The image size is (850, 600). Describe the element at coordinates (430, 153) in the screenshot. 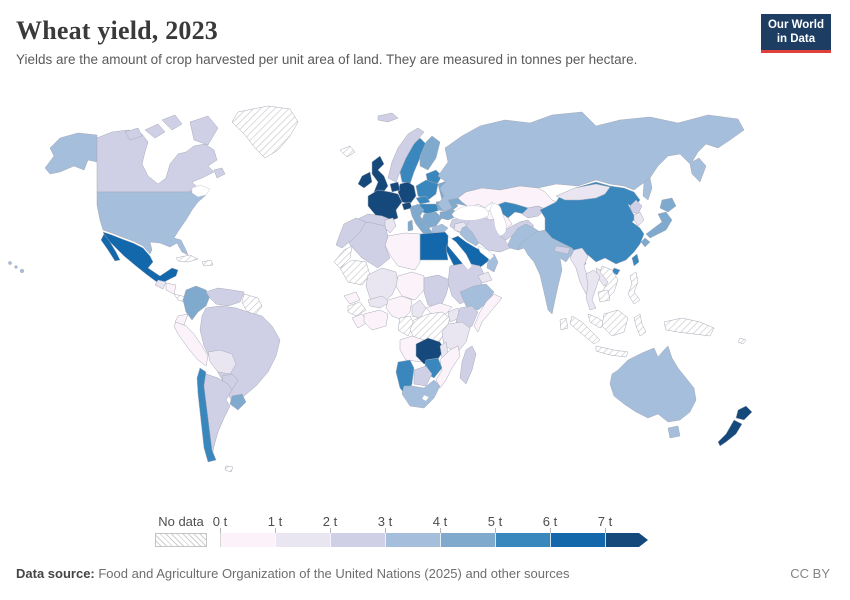

I see `country-finland` at that location.